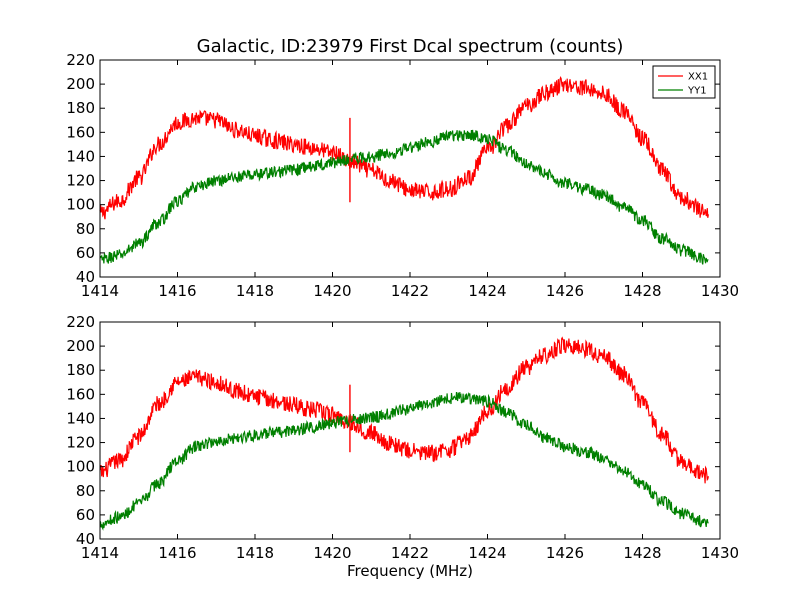 The width and height of the screenshot is (800, 600). Describe the element at coordinates (698, 77) in the screenshot. I see `legend-label-xx1: XX1` at that location.